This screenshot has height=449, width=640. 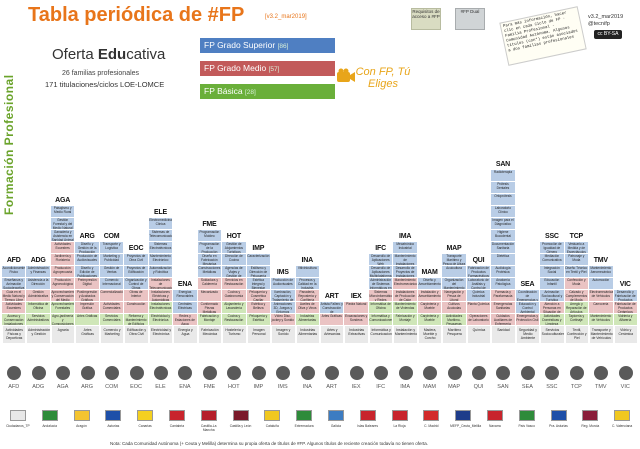 I want to click on family-name-cell: Textil, Confección y Piel, so click(x=576, y=335).